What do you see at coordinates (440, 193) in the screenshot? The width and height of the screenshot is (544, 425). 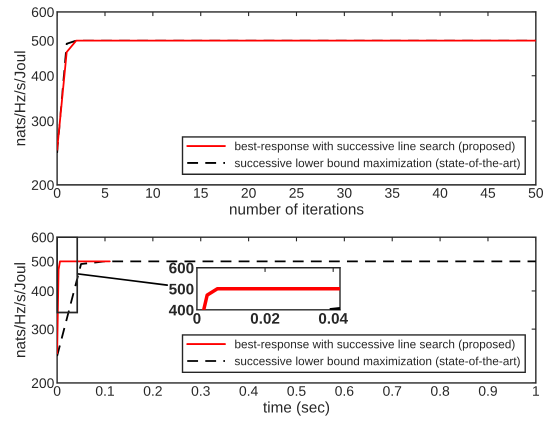 I see `x-tick-label: 40` at bounding box center [440, 193].